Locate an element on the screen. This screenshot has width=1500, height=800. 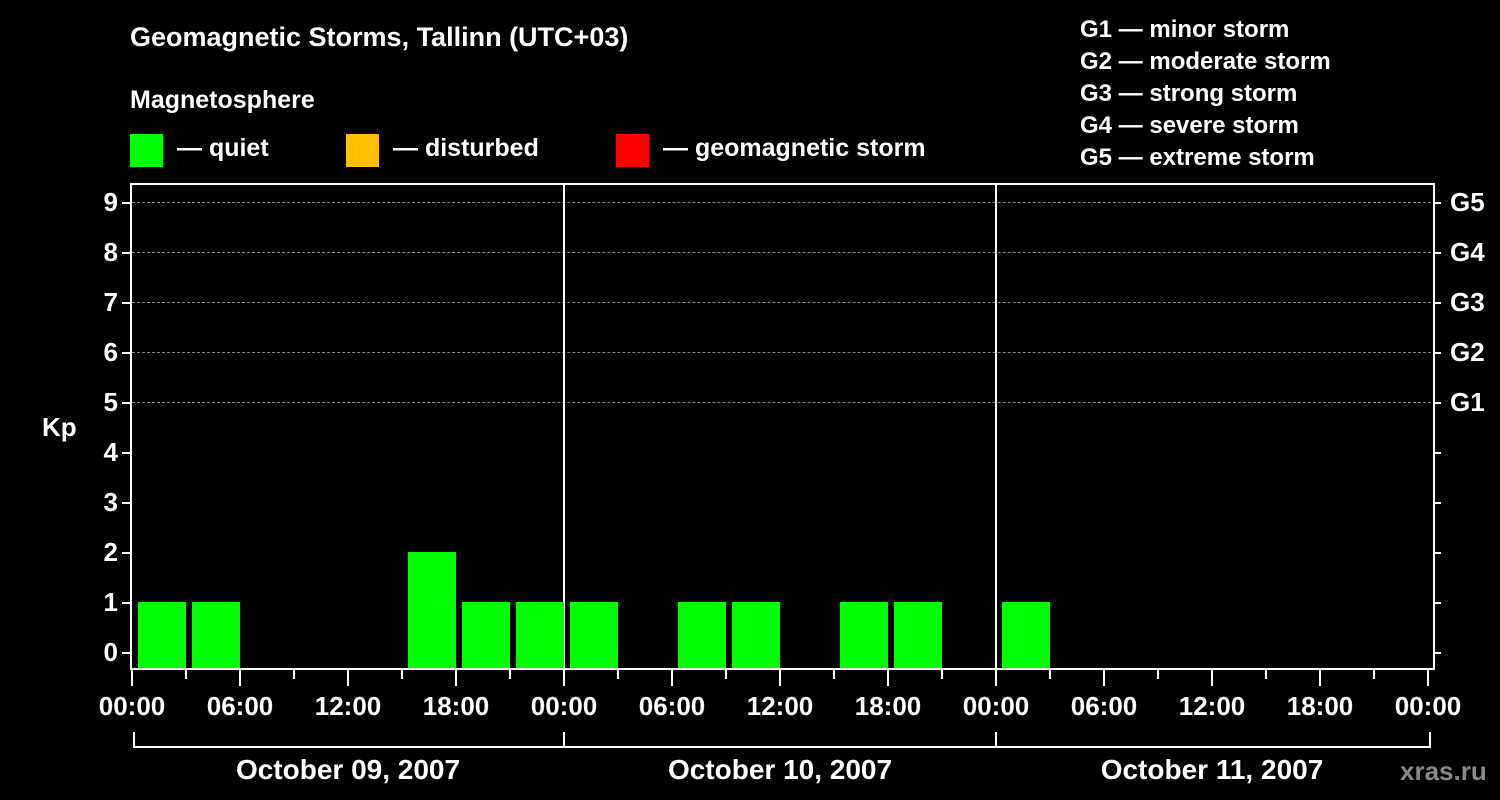
g-scale-item: G4 — severe storm is located at coordinates (1189, 125).